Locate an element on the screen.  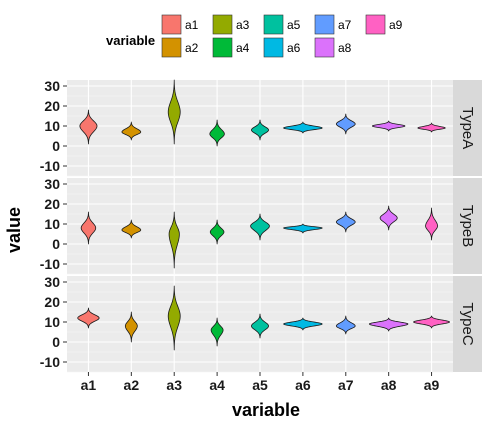
legend-item-a8: a8 is located at coordinates (333, 47).